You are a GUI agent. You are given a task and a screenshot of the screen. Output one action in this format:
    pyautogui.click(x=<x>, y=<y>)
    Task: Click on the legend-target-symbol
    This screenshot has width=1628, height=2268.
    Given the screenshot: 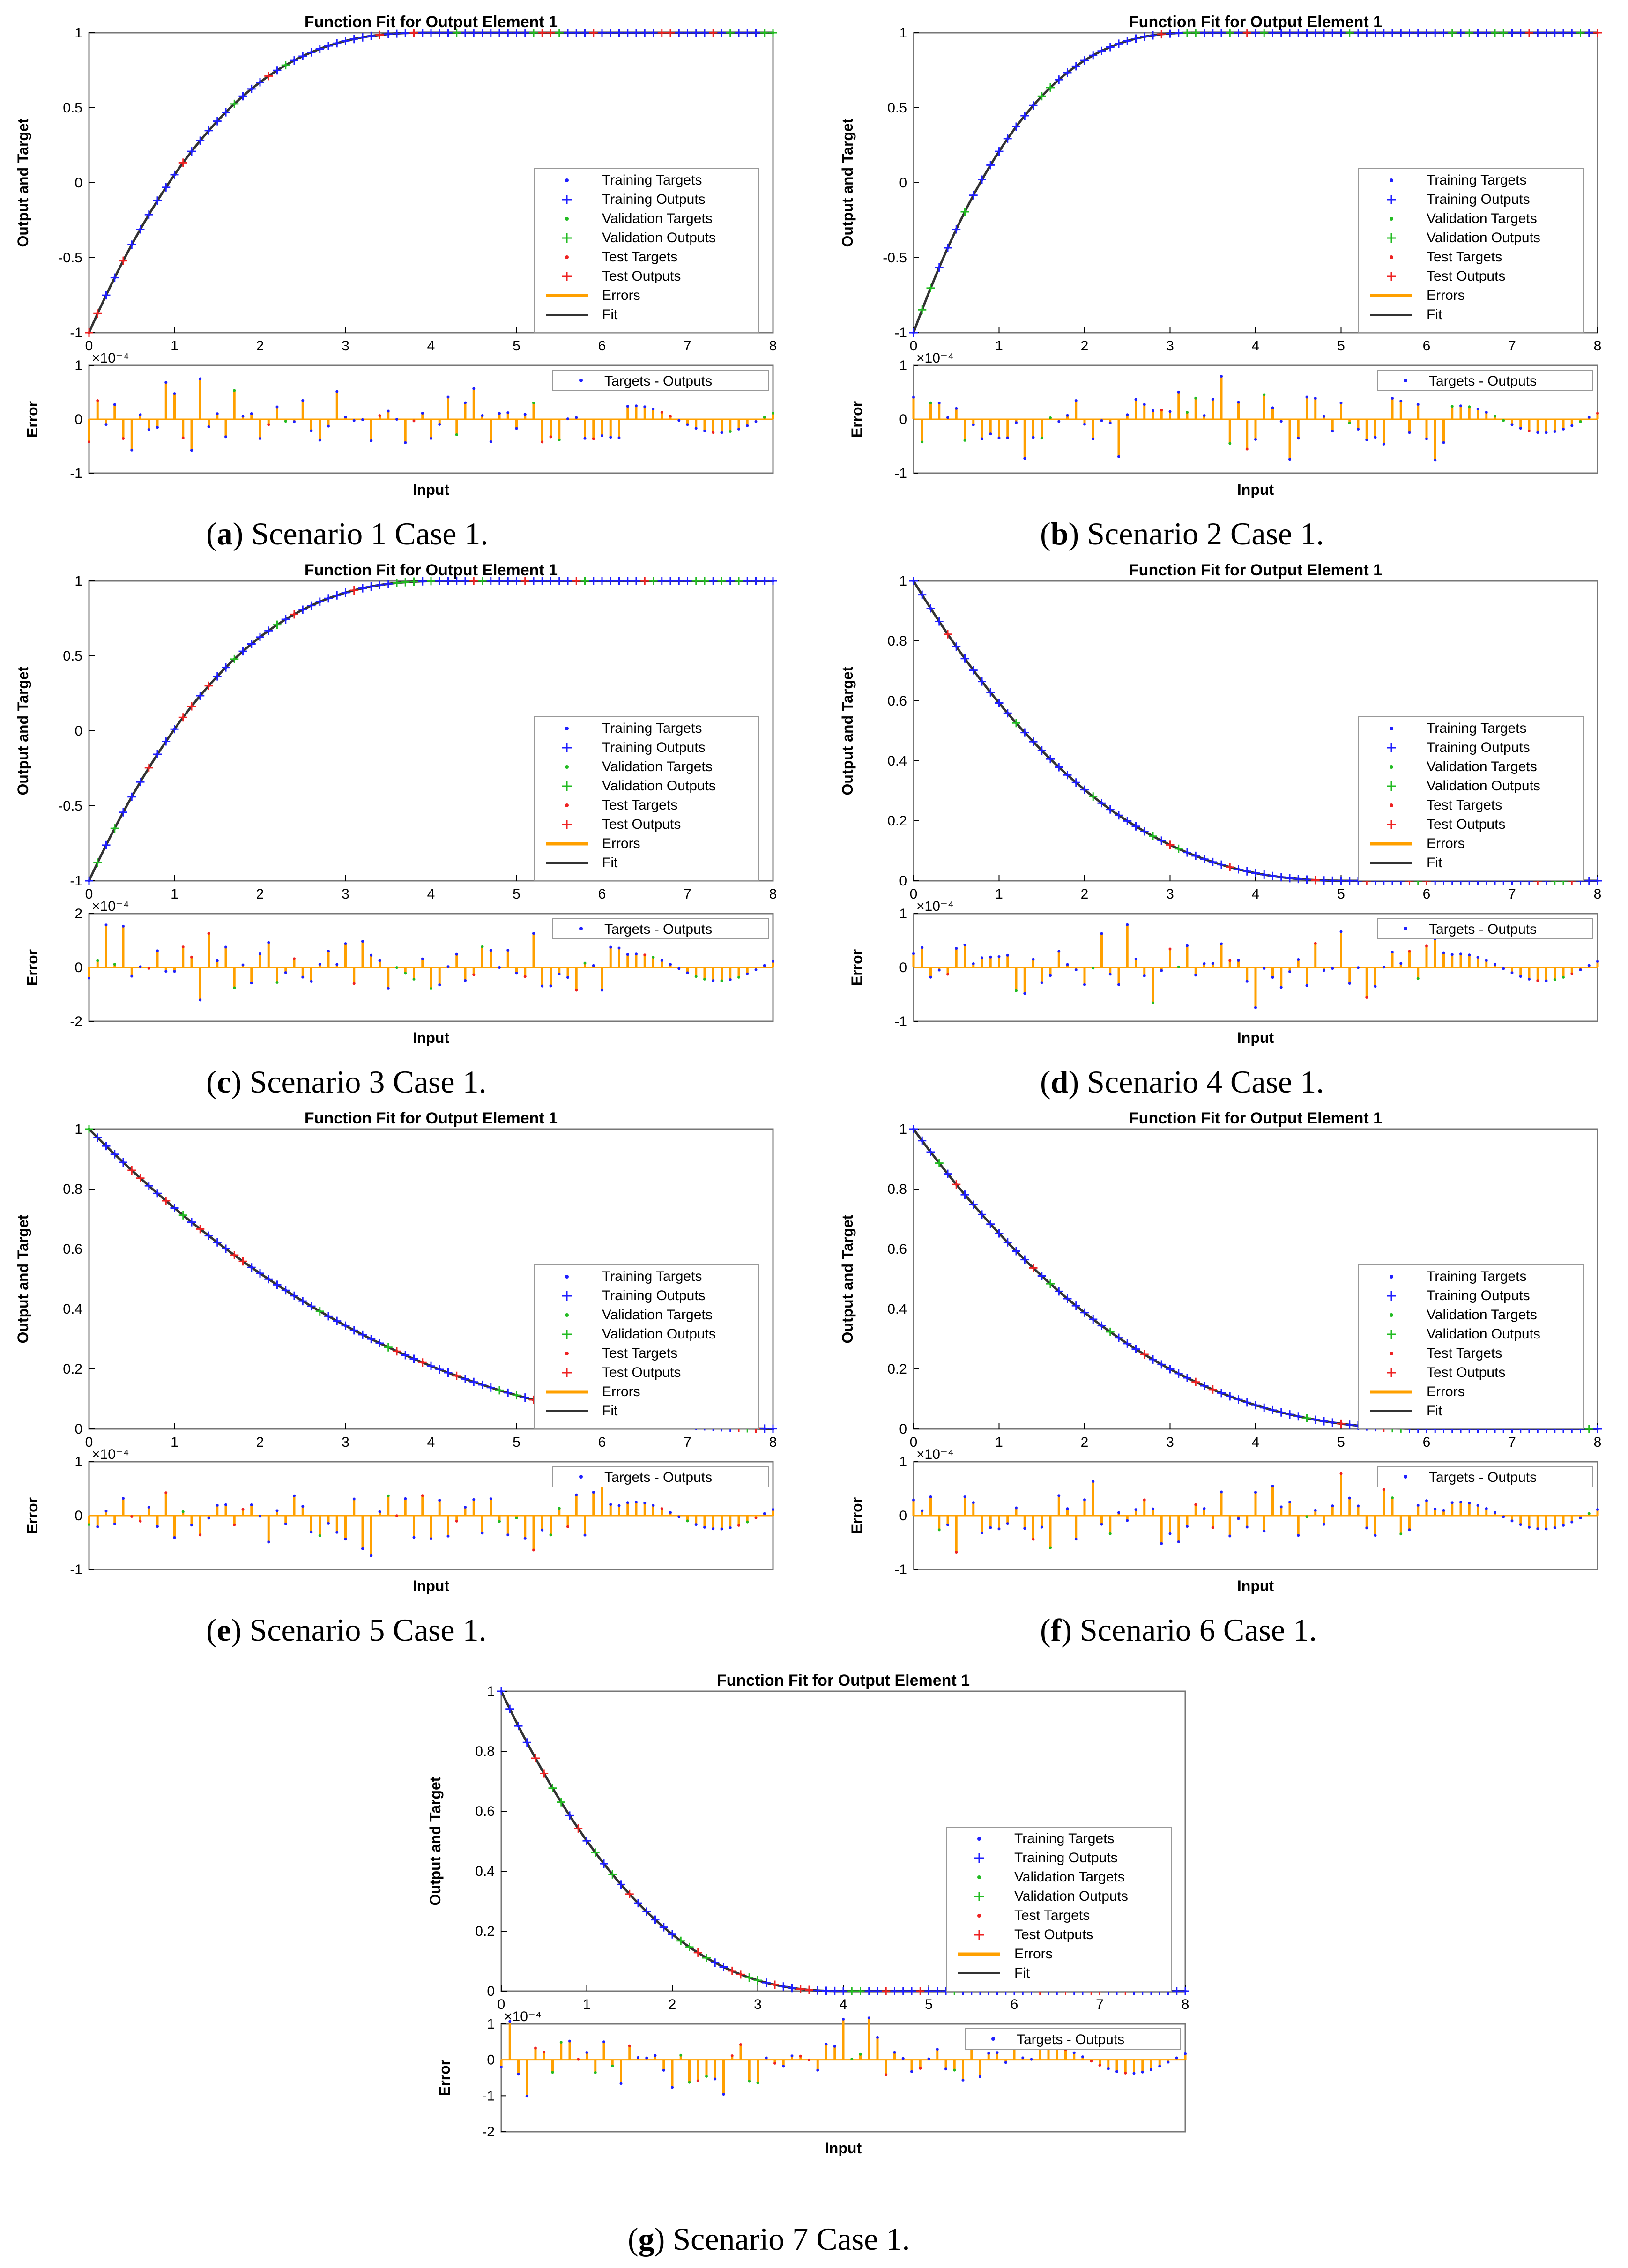 What is the action you would take?
    pyautogui.click(x=1392, y=728)
    